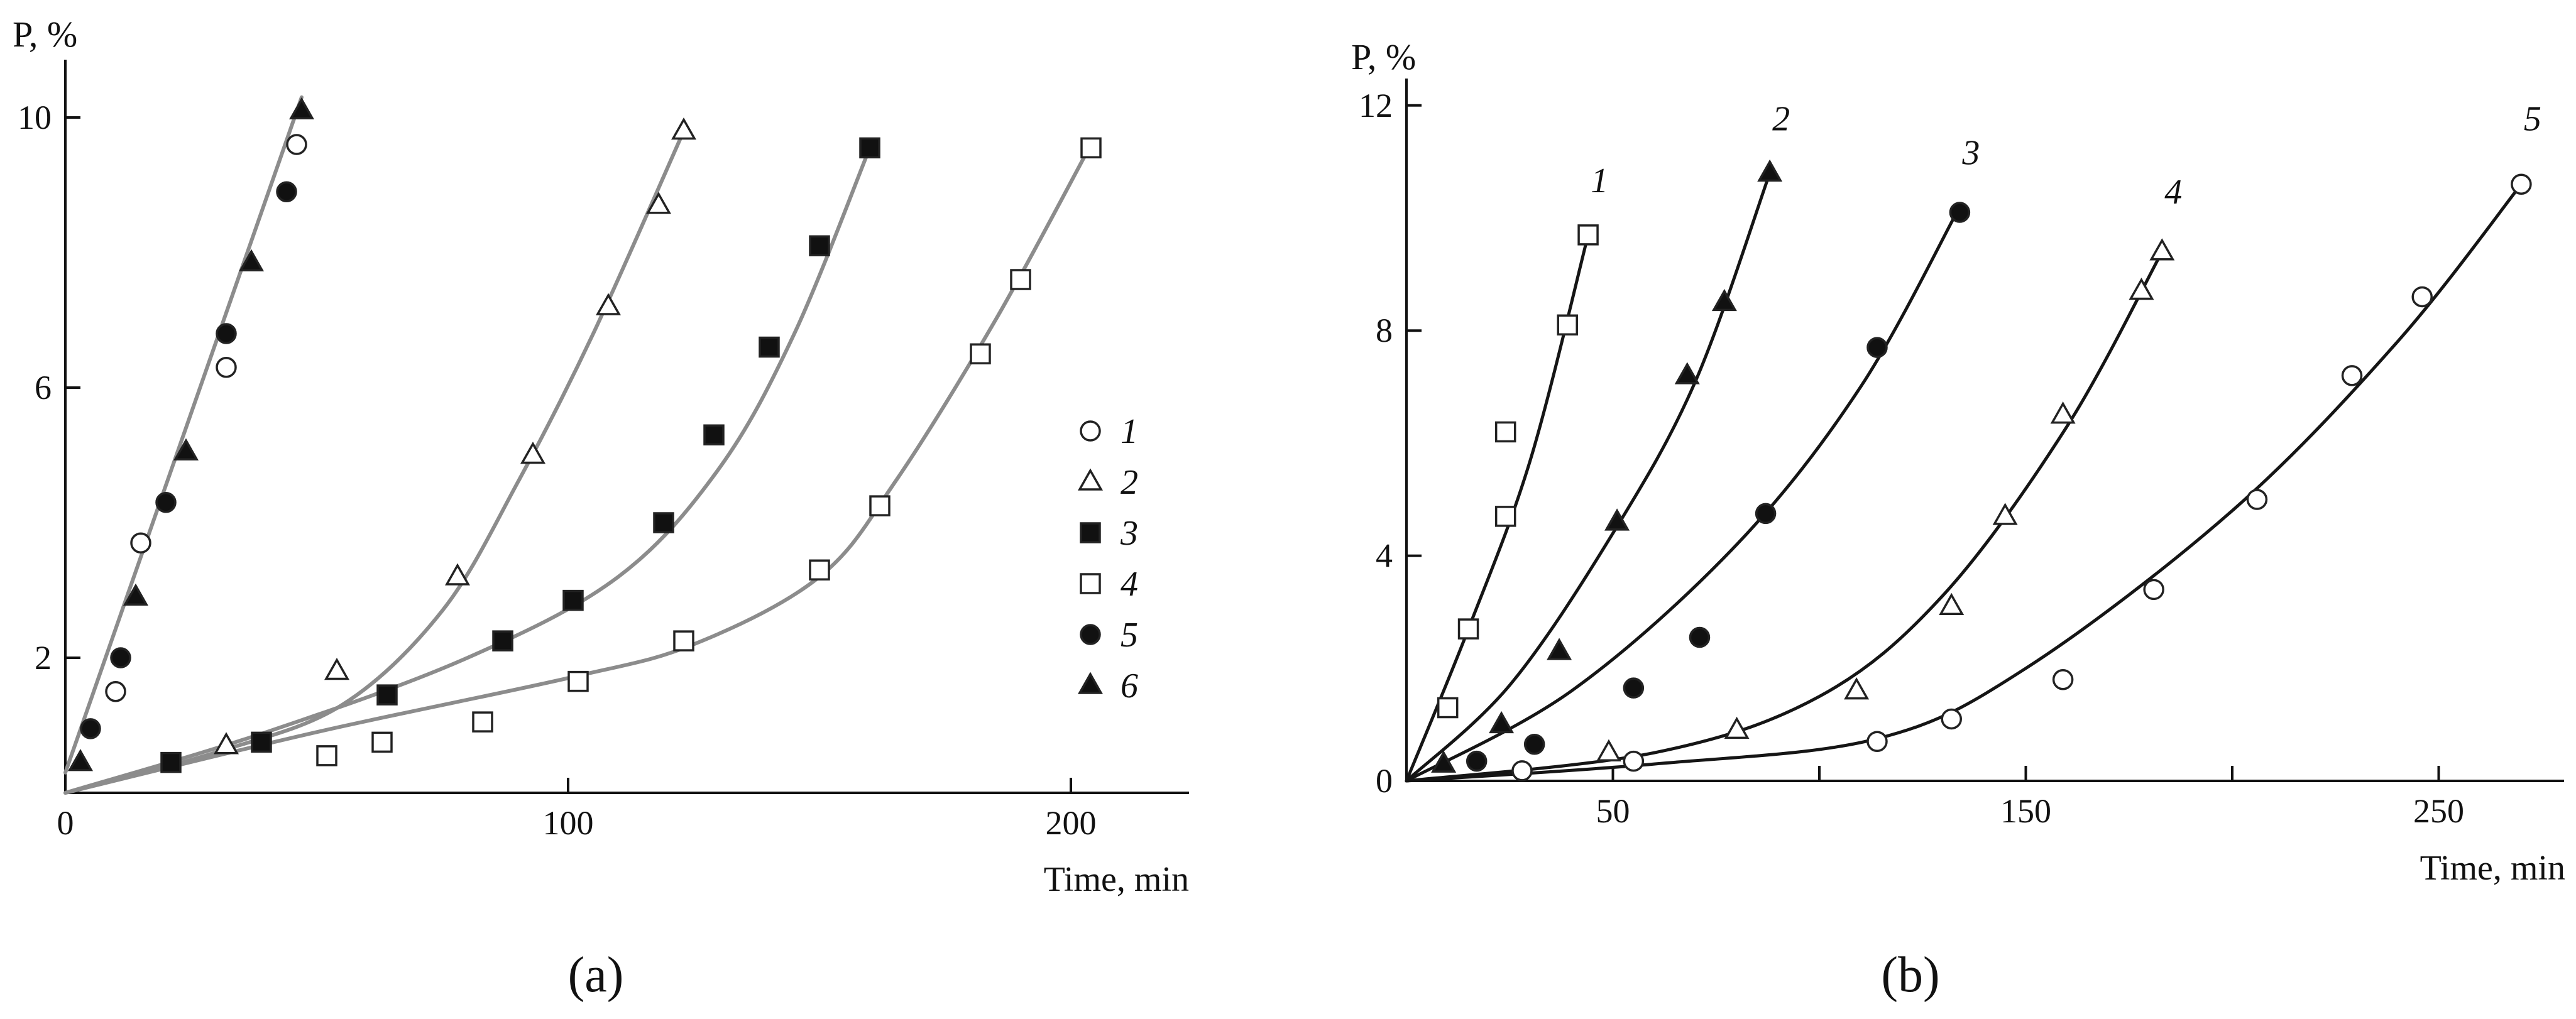  What do you see at coordinates (1781, 119) in the screenshot?
I see `curve-label-2: 2` at bounding box center [1781, 119].